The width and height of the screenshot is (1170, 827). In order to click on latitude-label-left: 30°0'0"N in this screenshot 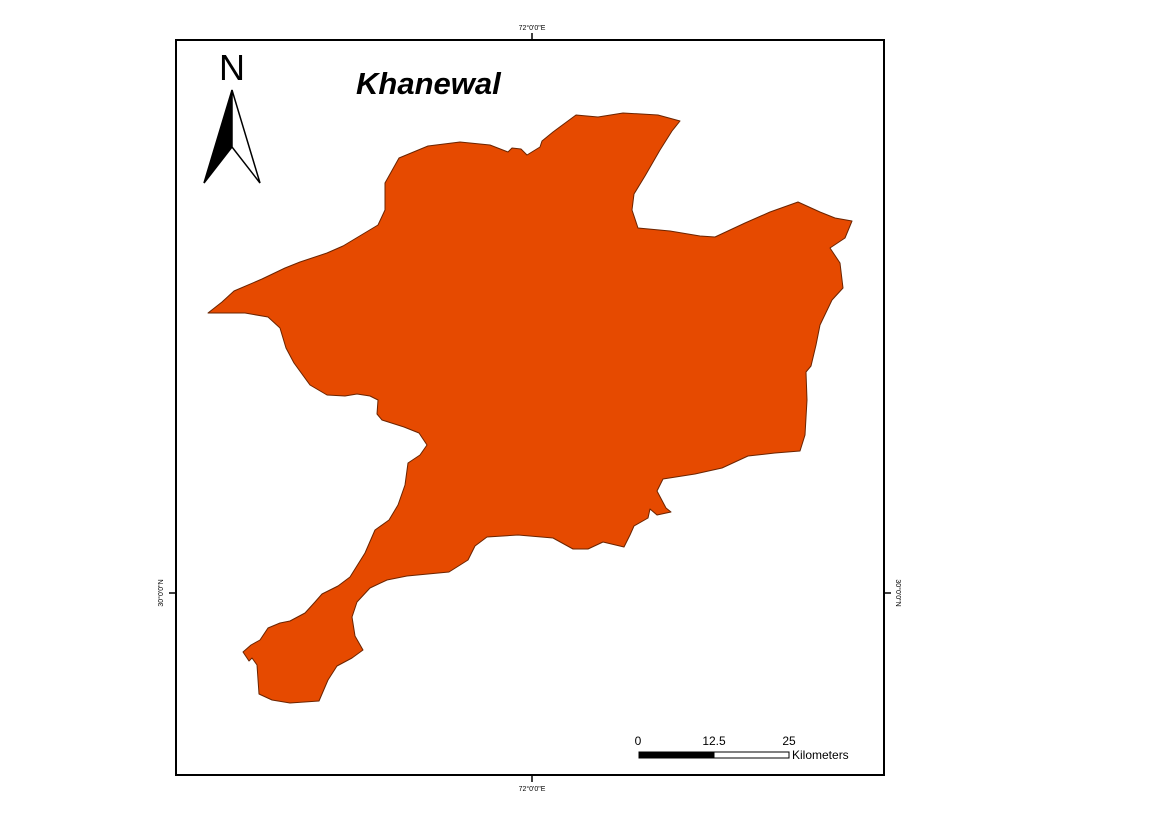, I will do `click(161, 592)`.